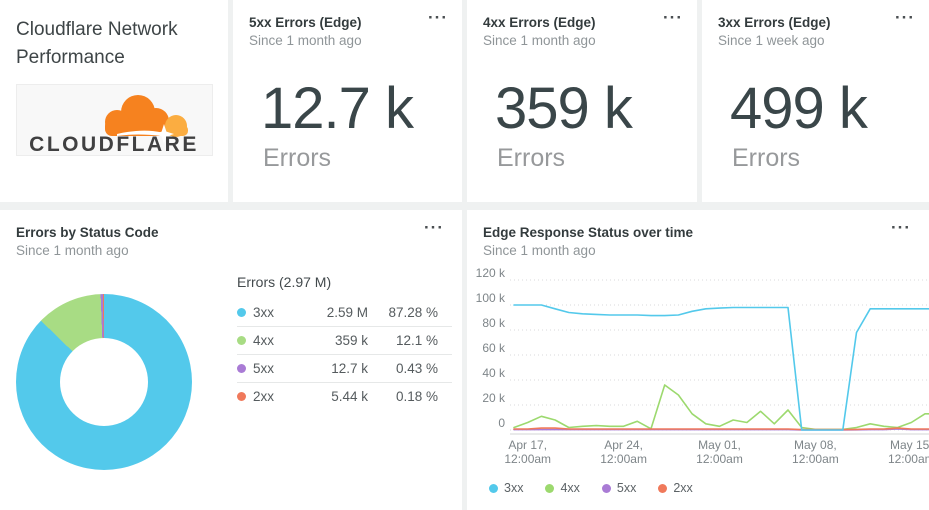 This screenshot has height=510, width=929. Describe the element at coordinates (264, 396) in the screenshot. I see `row-label: 2xx` at that location.